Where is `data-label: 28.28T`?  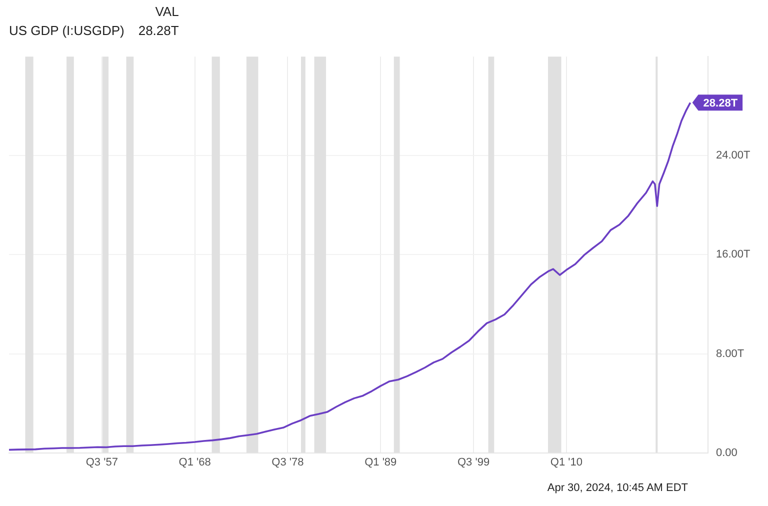
data-label: 28.28T is located at coordinates (720, 104).